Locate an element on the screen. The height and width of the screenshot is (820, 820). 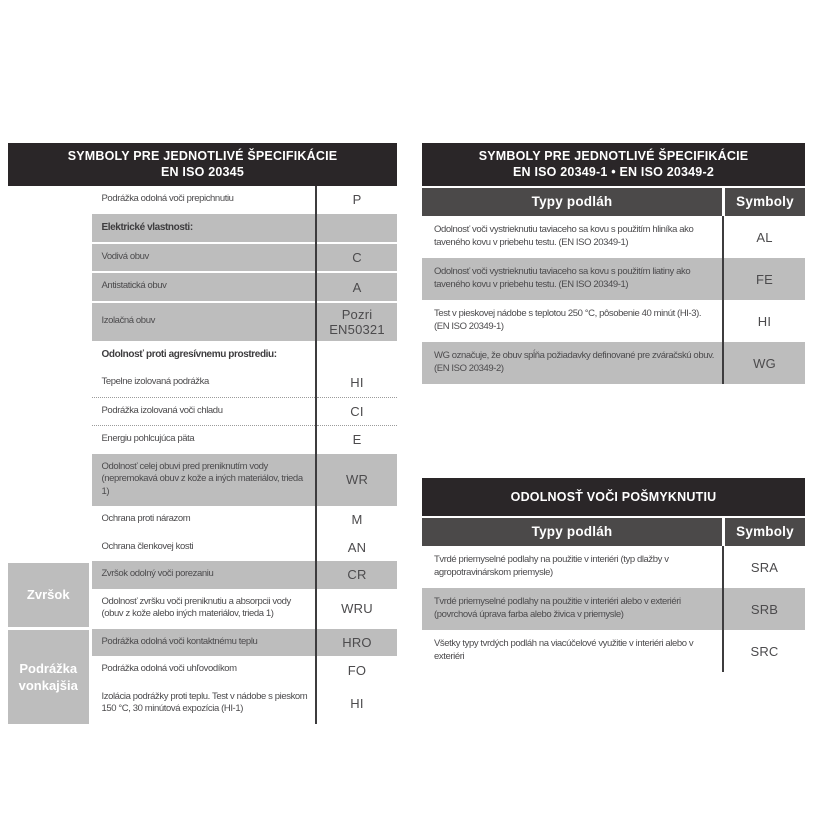
spec-description: Tepelne izolovaná podrážka is located at coordinates (203, 383).